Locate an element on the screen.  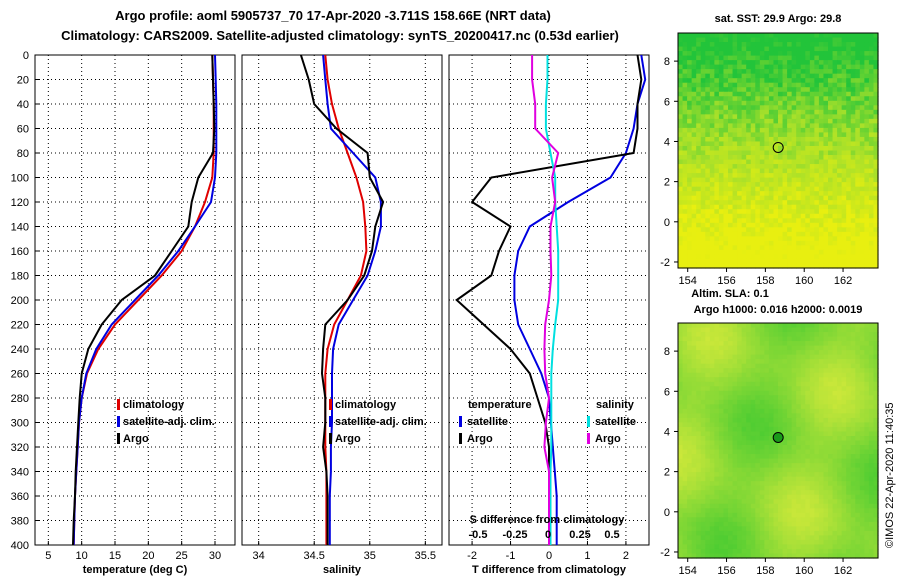
x-tick-label: 25 is located at coordinates (182, 556).